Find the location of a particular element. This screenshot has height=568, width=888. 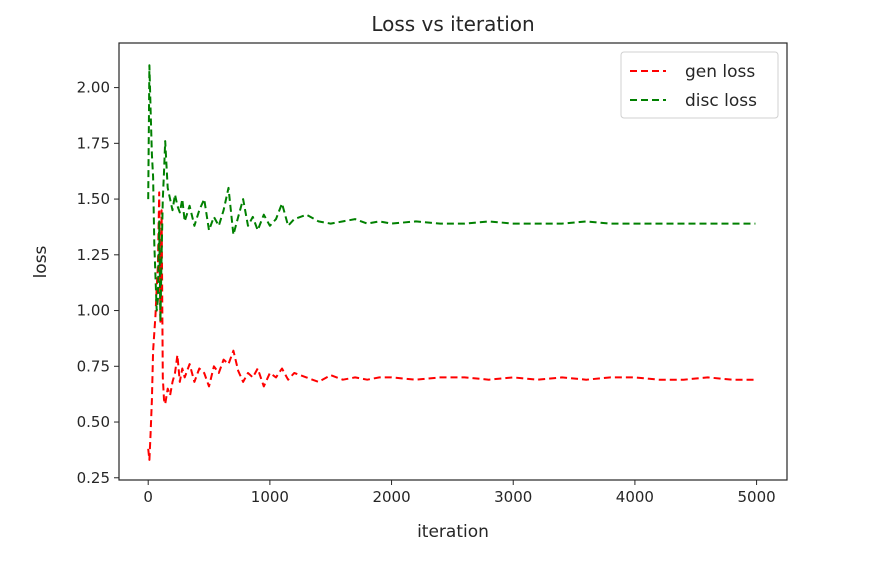

x-tick-label: 3000 is located at coordinates (513, 497).